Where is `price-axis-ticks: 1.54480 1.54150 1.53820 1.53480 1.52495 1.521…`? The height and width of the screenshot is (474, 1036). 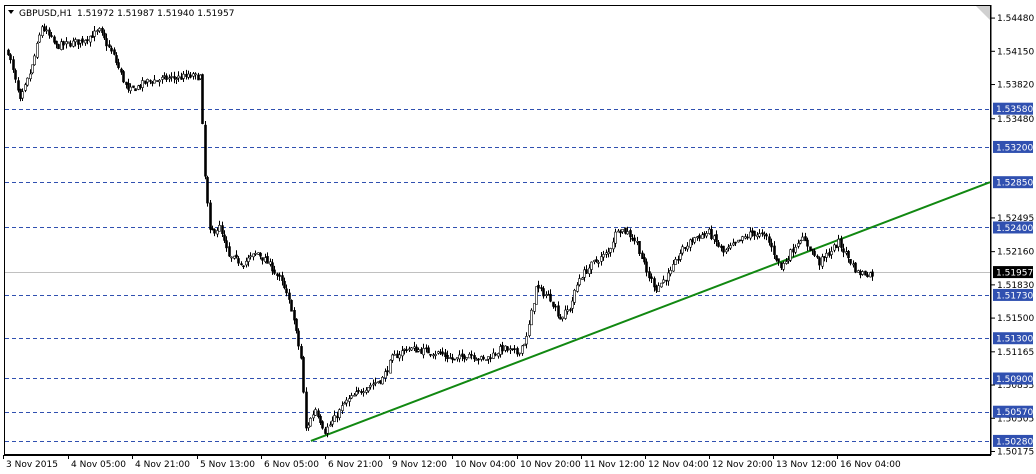
price-axis-ticks: 1.54480 1.54150 1.53820 1.53480 1.52495 1.521… is located at coordinates (1012, 235).